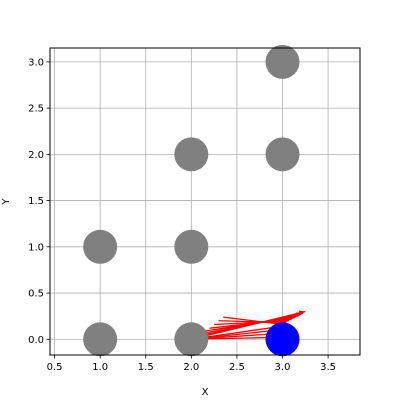  I want to click on y-tick-label: 2.0, so click(36, 155).